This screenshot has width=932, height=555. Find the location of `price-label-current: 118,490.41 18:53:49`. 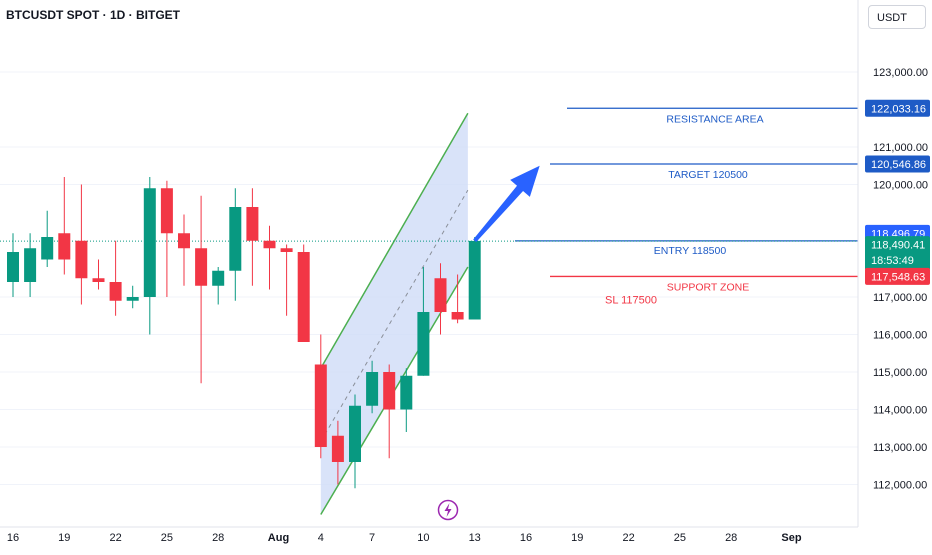

price-label-current: 118,490.41 18:53:49 is located at coordinates (897, 253).